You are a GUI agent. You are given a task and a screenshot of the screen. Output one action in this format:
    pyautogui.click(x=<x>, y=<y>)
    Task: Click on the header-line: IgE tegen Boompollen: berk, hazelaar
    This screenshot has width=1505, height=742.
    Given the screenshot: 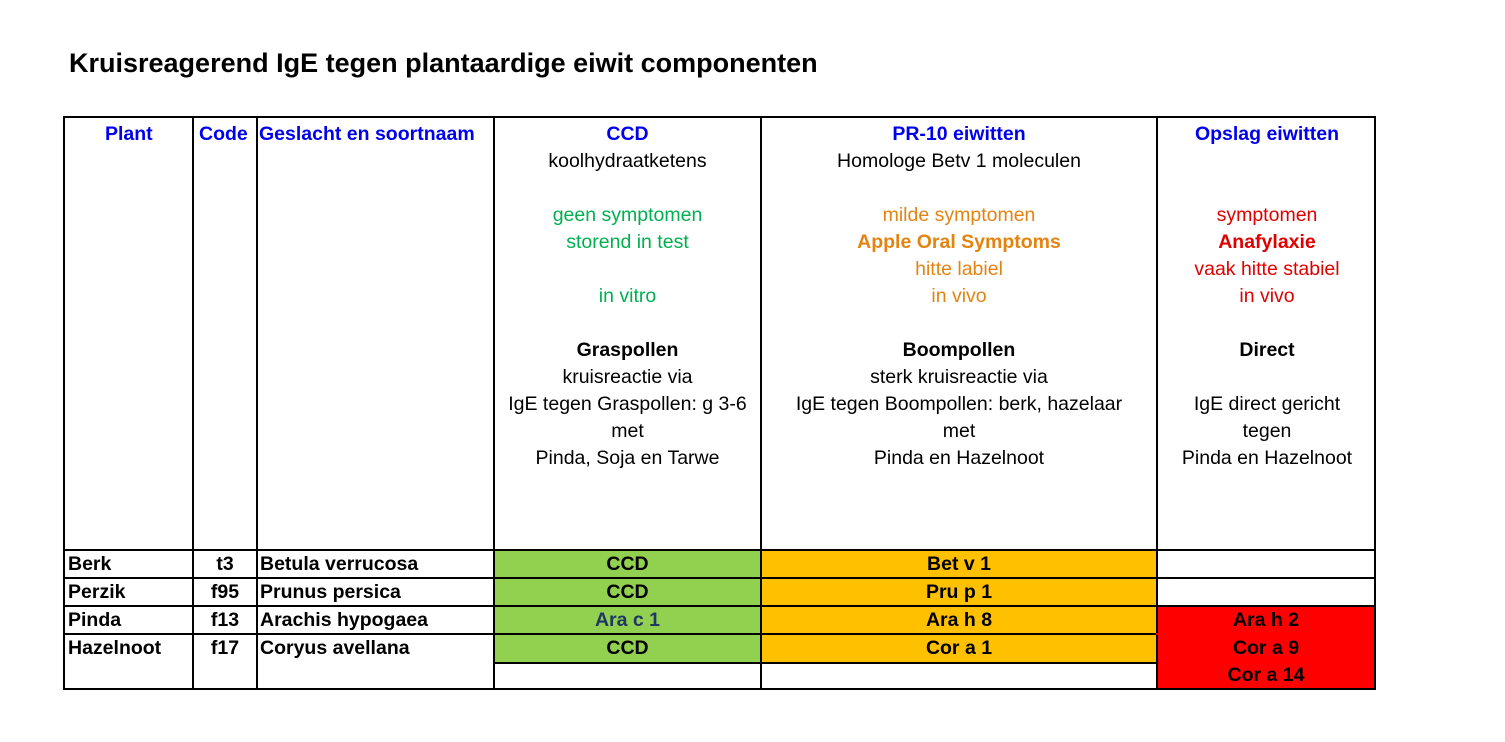 What is the action you would take?
    pyautogui.click(x=959, y=404)
    